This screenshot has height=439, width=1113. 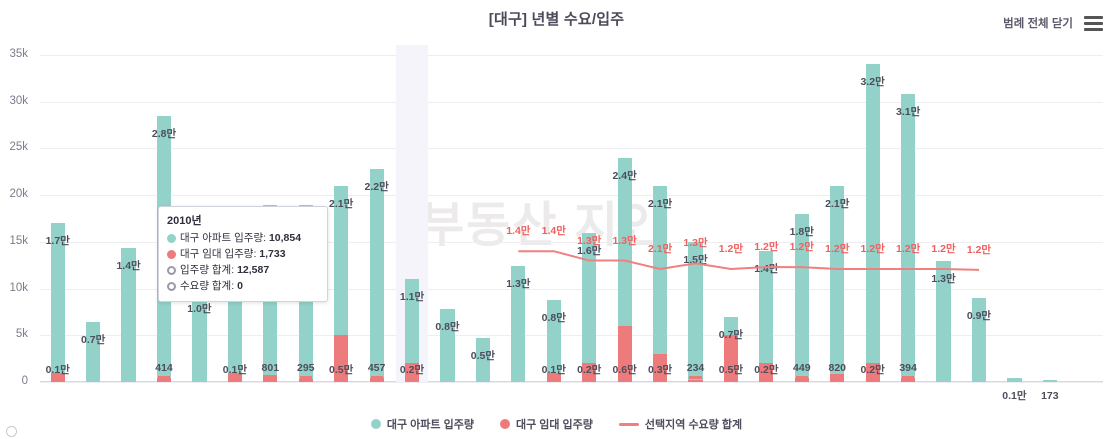 What do you see at coordinates (164, 133) in the screenshot?
I see `bar-apartment-label: 2.8만` at bounding box center [164, 133].